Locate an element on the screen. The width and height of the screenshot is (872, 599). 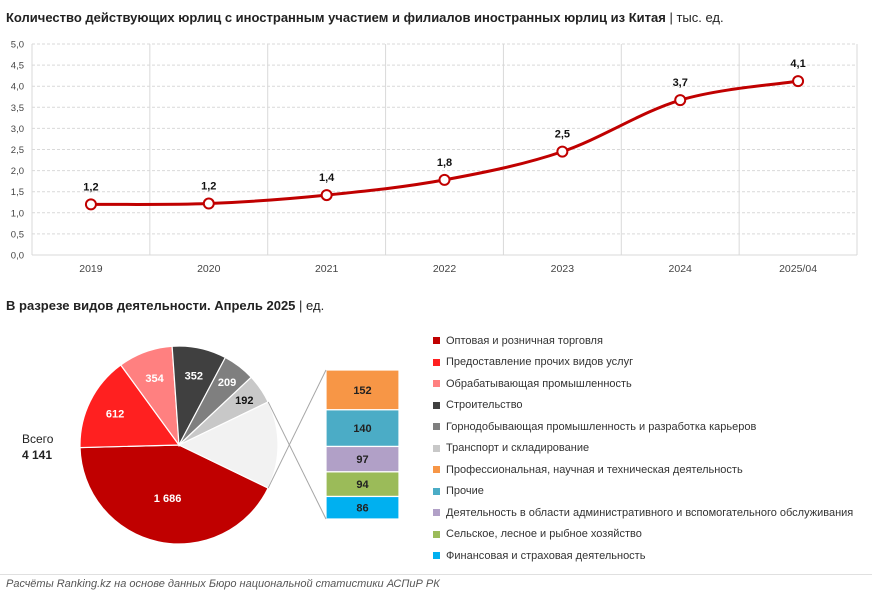
legend-item: Финансовая и страховая деятельность is located at coordinates (643, 556).